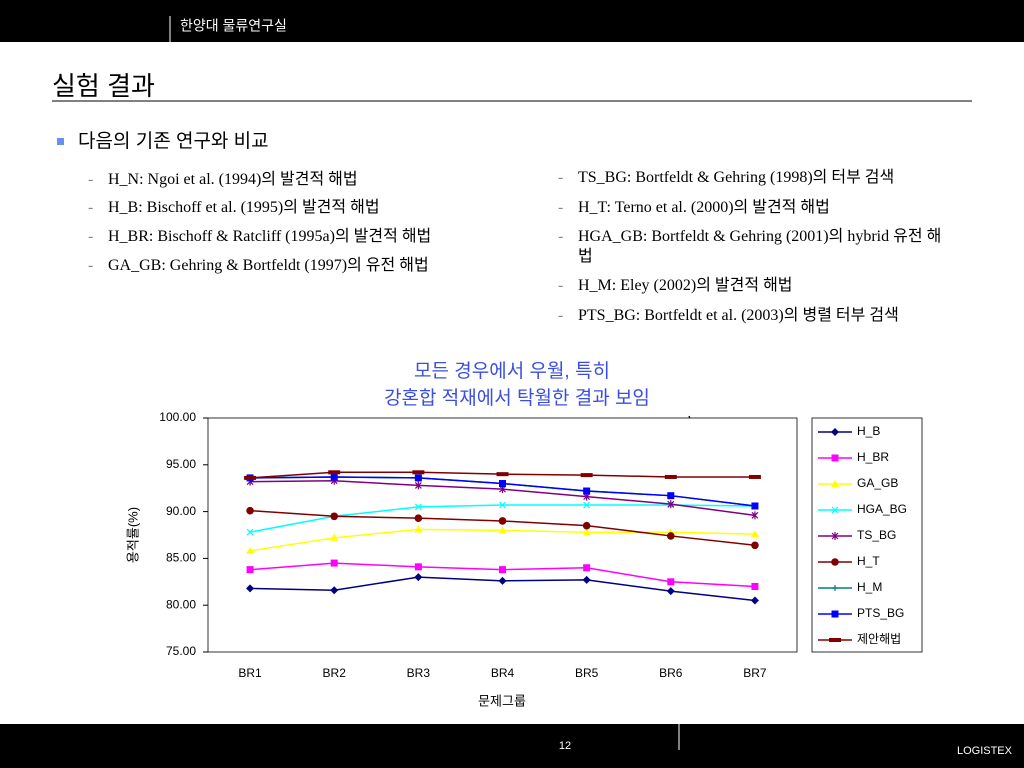  What do you see at coordinates (512, 371) in the screenshot?
I see `annotation: 모든 경우에서 우월, 특히` at bounding box center [512, 371].